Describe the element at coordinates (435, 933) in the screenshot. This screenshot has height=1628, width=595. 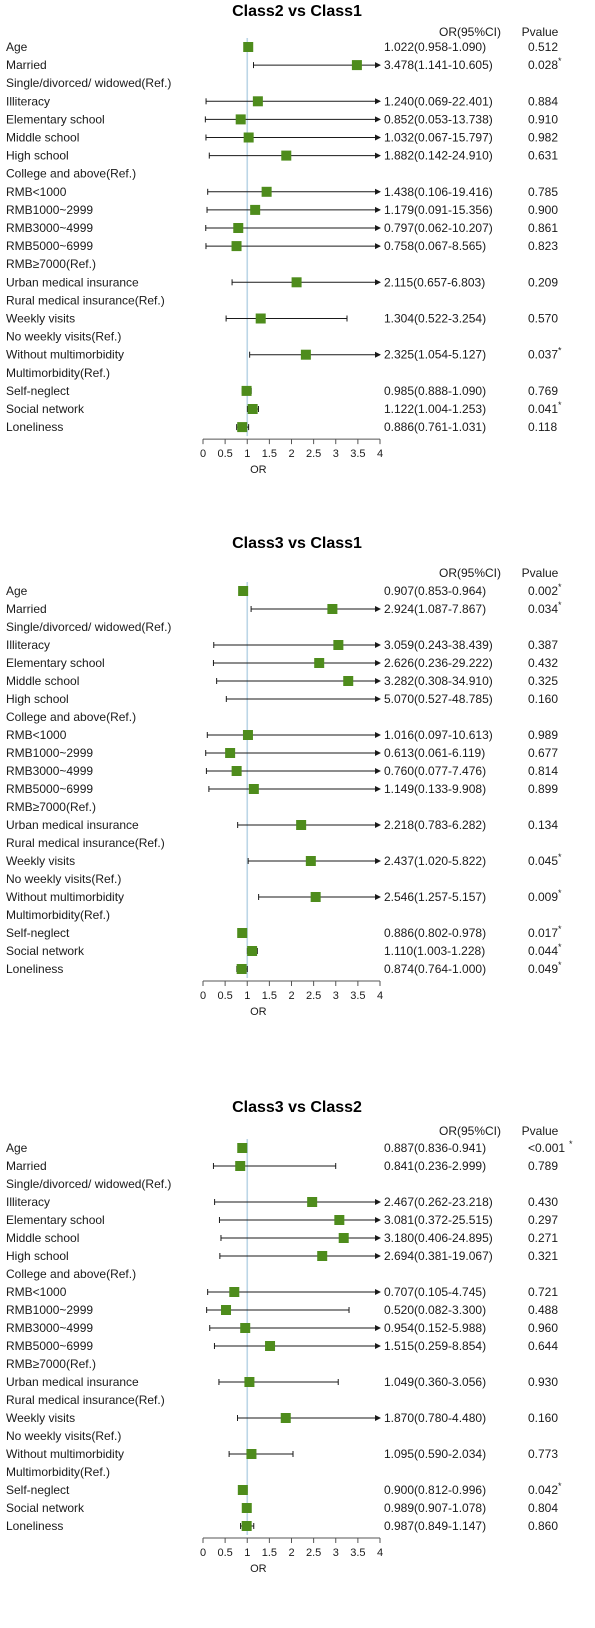
I see `or-ci-value: 0.886(0.802-0.978)` at that location.